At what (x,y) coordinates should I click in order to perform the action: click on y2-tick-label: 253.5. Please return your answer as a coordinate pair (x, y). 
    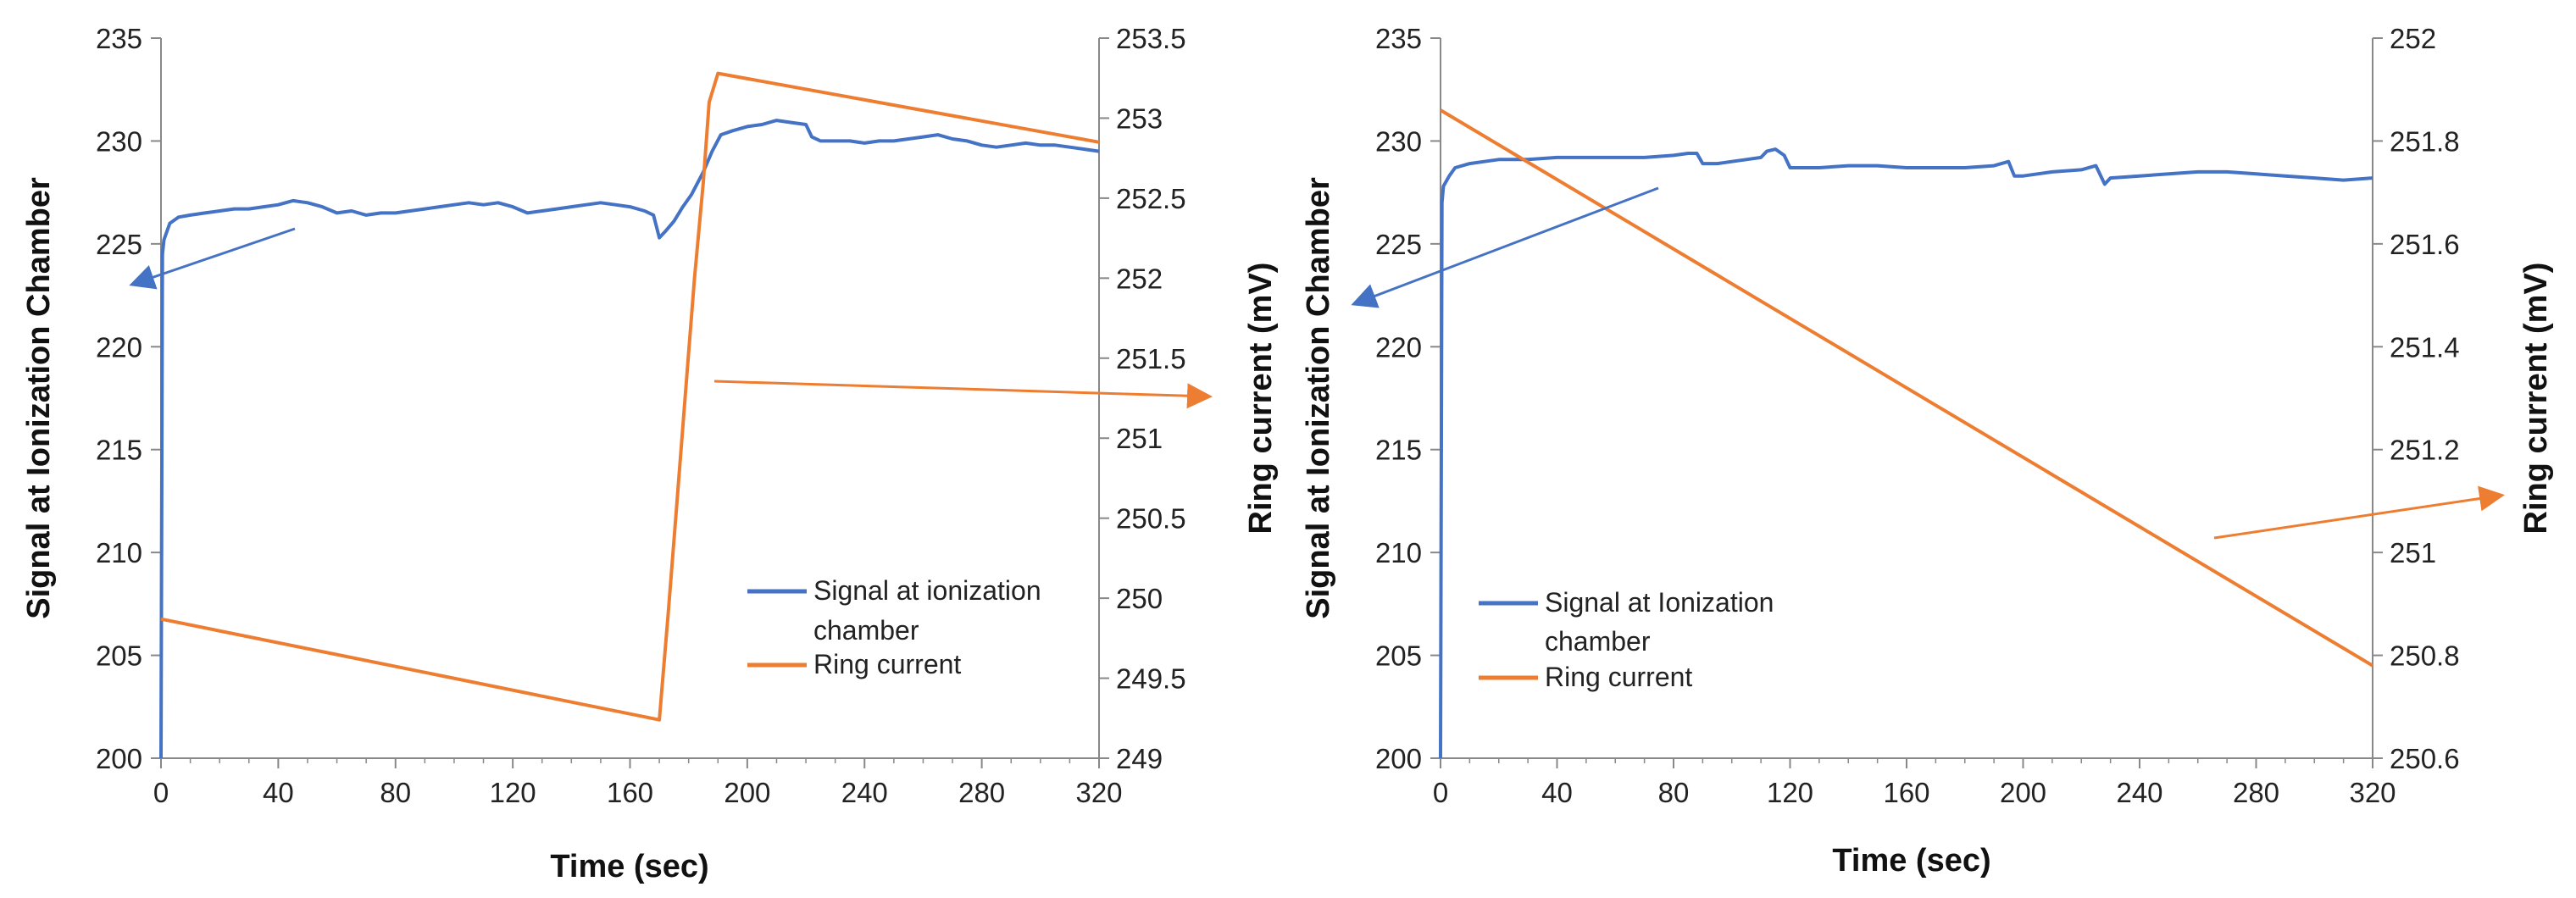
    Looking at the image, I should click on (1151, 38).